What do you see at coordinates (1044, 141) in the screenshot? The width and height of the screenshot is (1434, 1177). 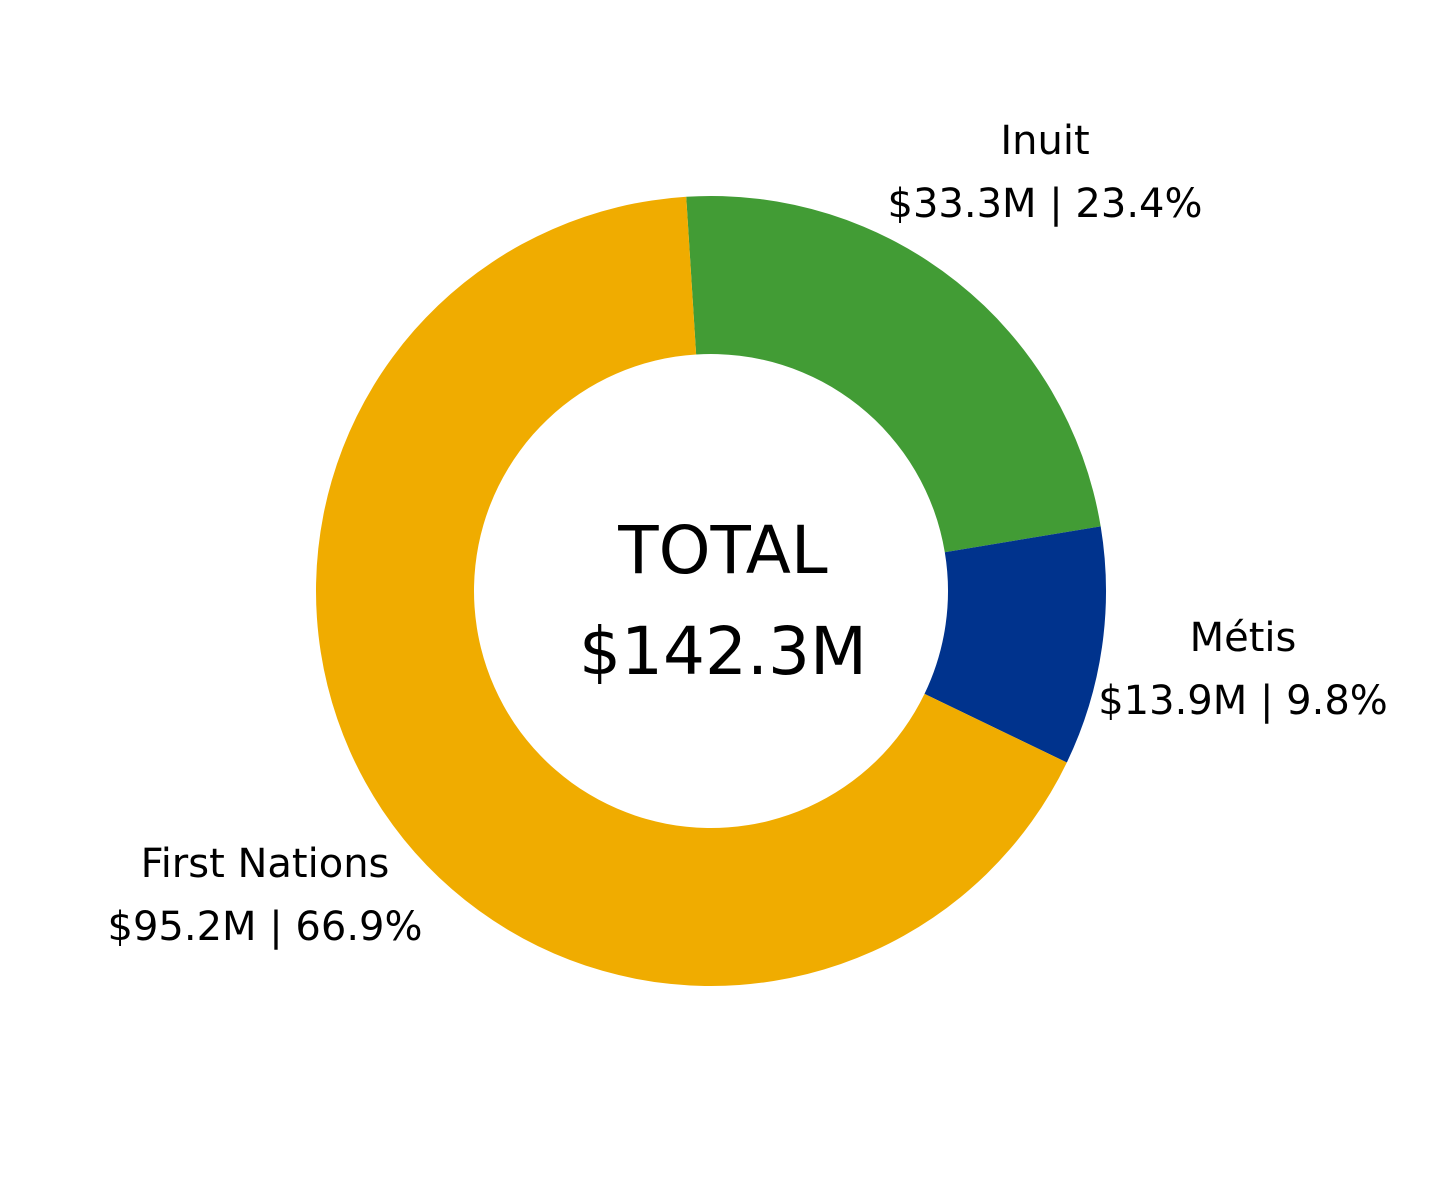 I see `slice-label-inuit-name: Inuit` at bounding box center [1044, 141].